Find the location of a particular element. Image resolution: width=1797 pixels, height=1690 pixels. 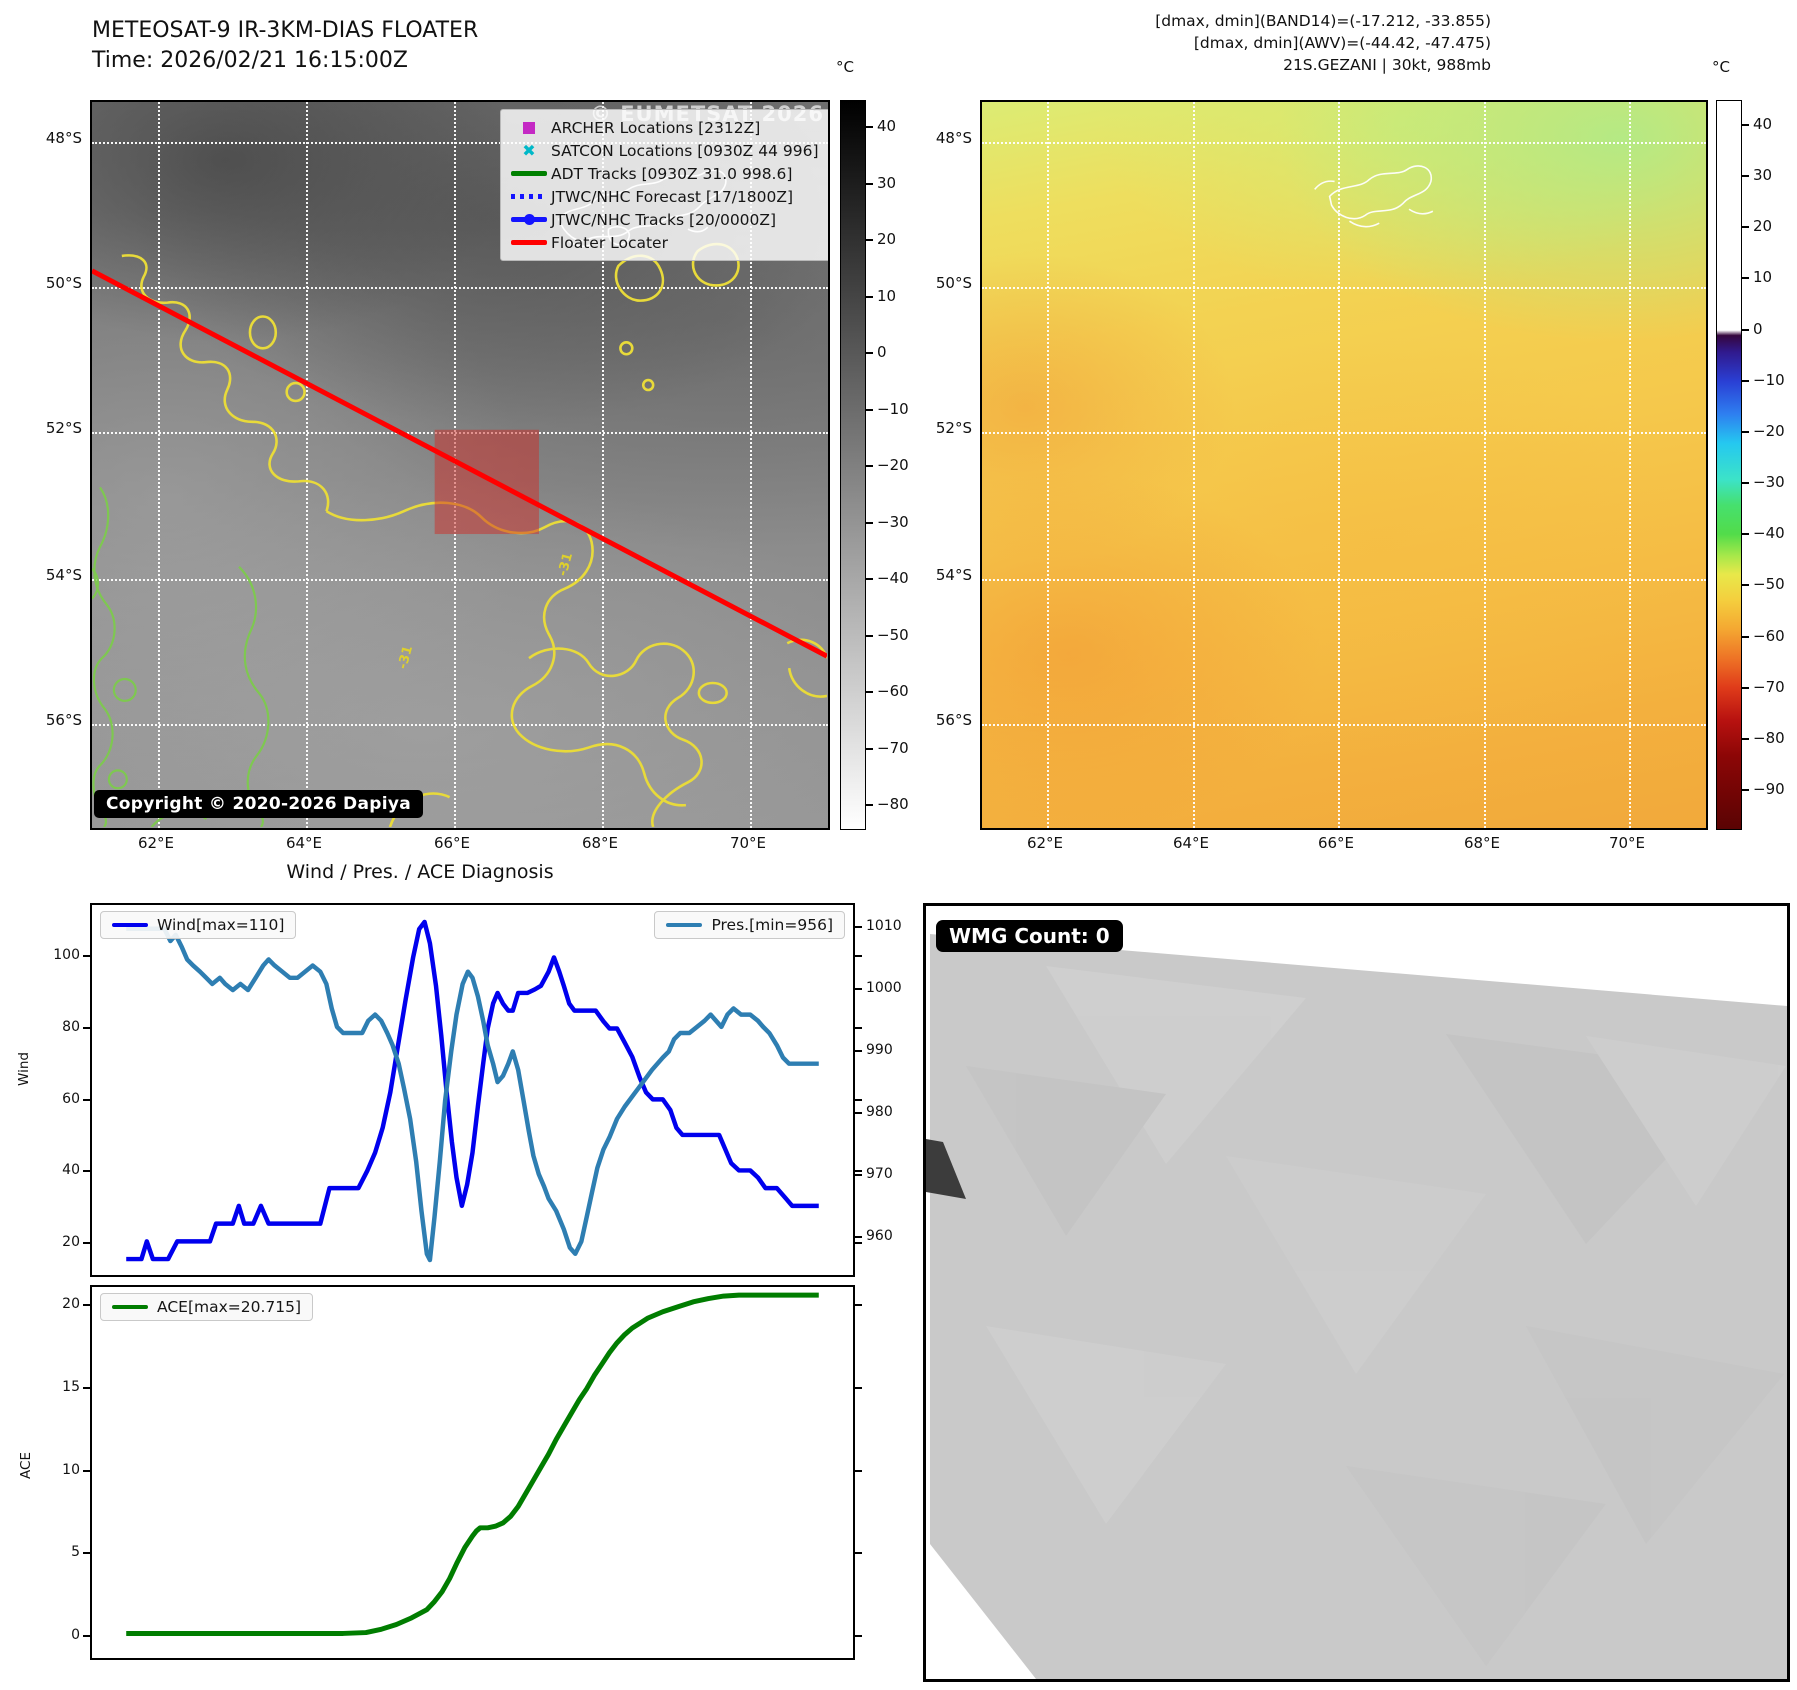

right-colorbar-unit: °C is located at coordinates (1721, 67).